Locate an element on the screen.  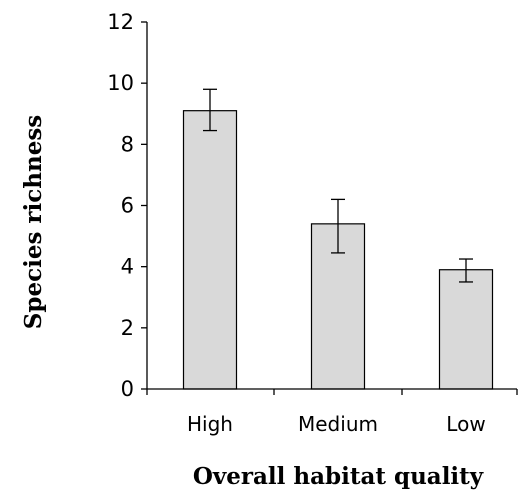
y-axis-title: Species richness is located at coordinates (33, 222).